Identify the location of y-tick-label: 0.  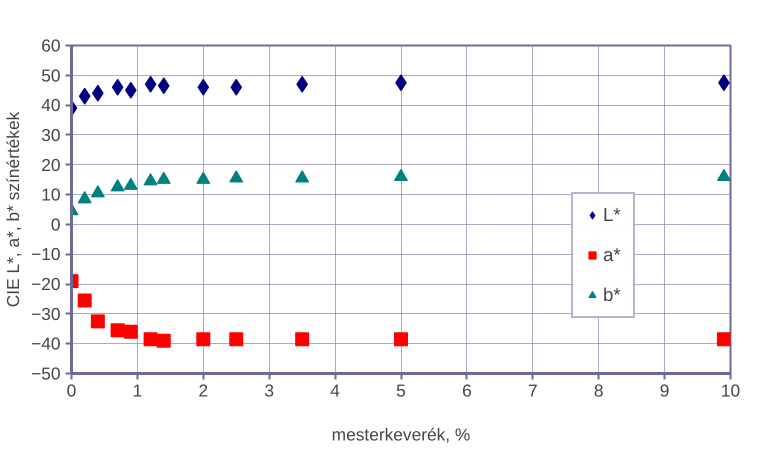
(55, 224).